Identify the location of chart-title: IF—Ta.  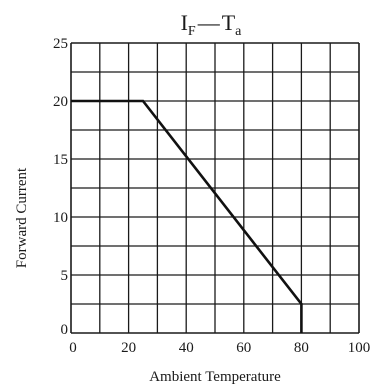
(212, 24).